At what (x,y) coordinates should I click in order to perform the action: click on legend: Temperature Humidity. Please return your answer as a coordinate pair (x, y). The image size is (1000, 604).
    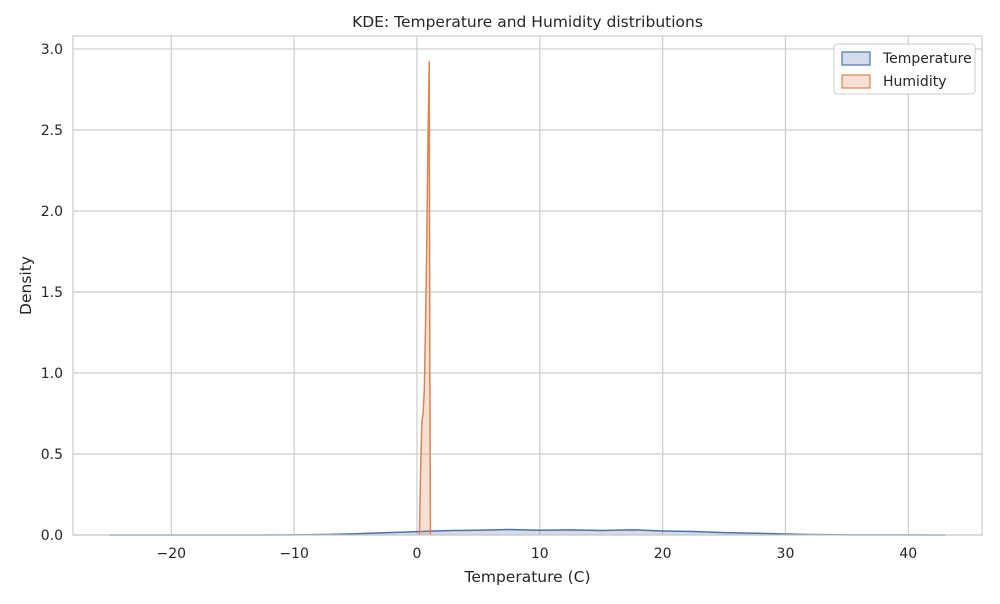
    Looking at the image, I should click on (904, 69).